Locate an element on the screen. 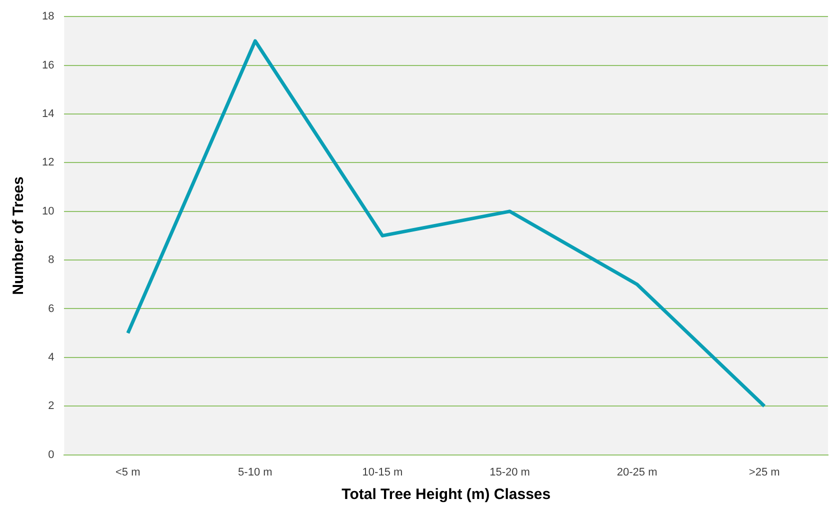  y-tick-label: 16 is located at coordinates (48, 65).